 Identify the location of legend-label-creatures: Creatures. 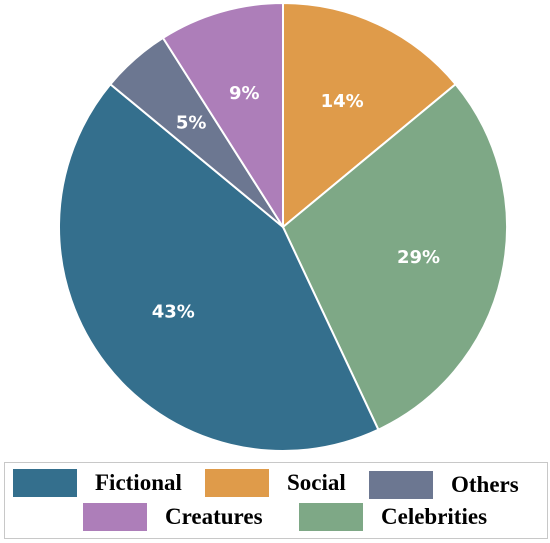
(214, 516).